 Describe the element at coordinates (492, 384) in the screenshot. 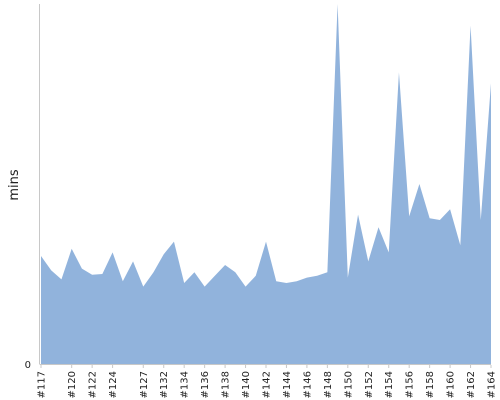

I see `x-tick-label: #164` at that location.